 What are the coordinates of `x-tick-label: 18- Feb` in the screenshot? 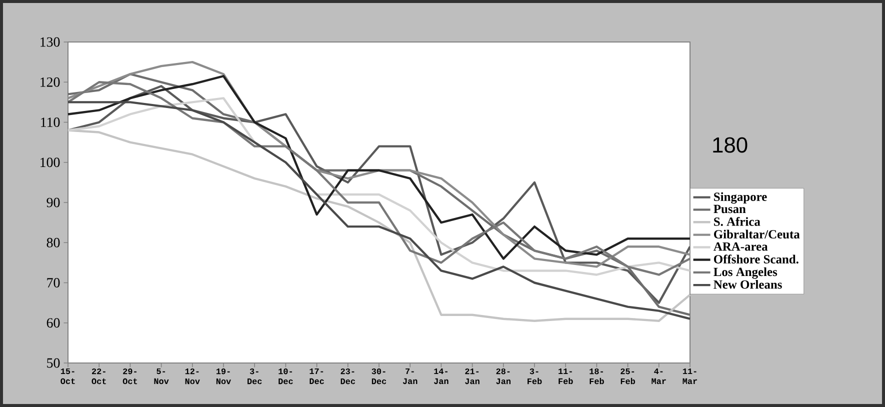 It's located at (597, 376).